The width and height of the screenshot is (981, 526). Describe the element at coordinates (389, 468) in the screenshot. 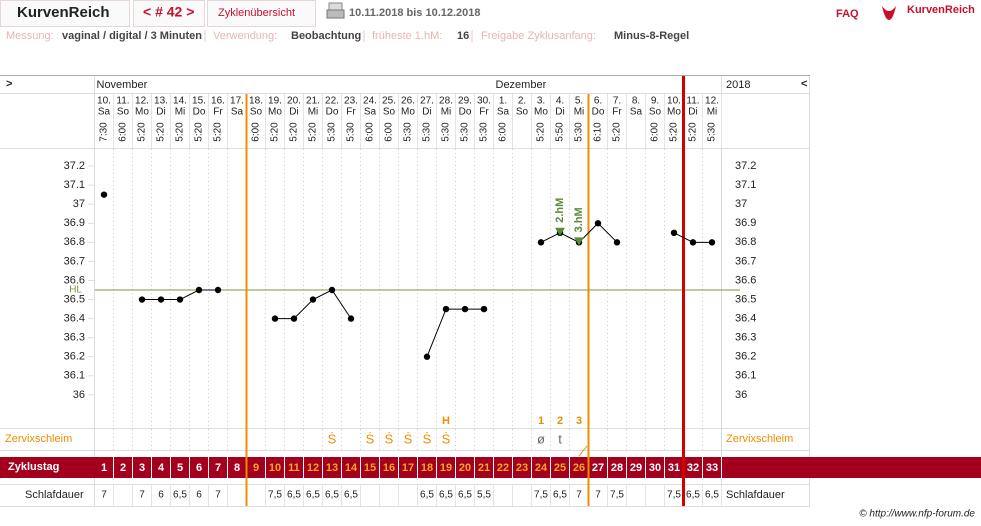

I see `cycle-day: 16` at that location.